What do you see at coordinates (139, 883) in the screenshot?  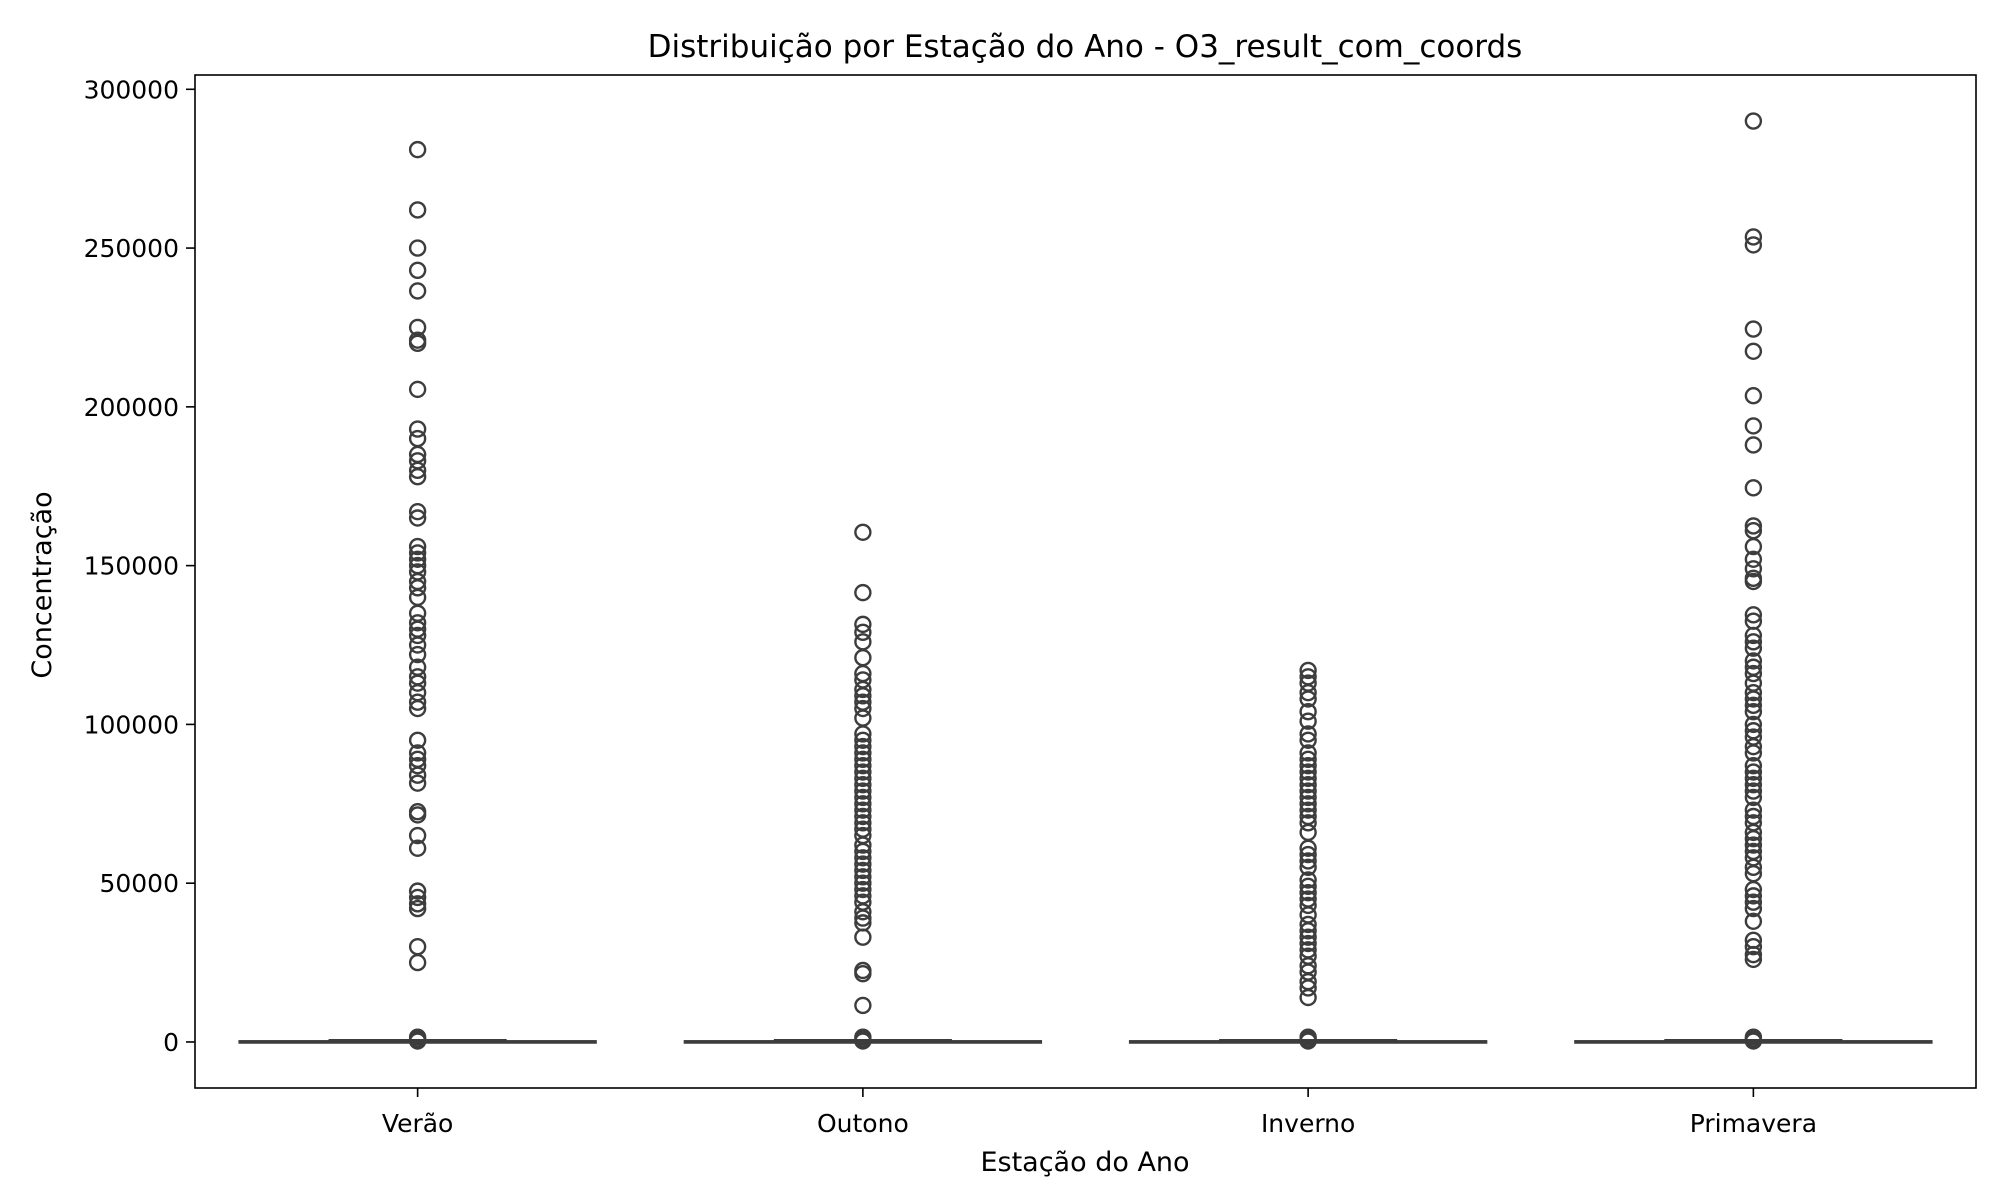 I see `y-tick-label: 50000` at bounding box center [139, 883].